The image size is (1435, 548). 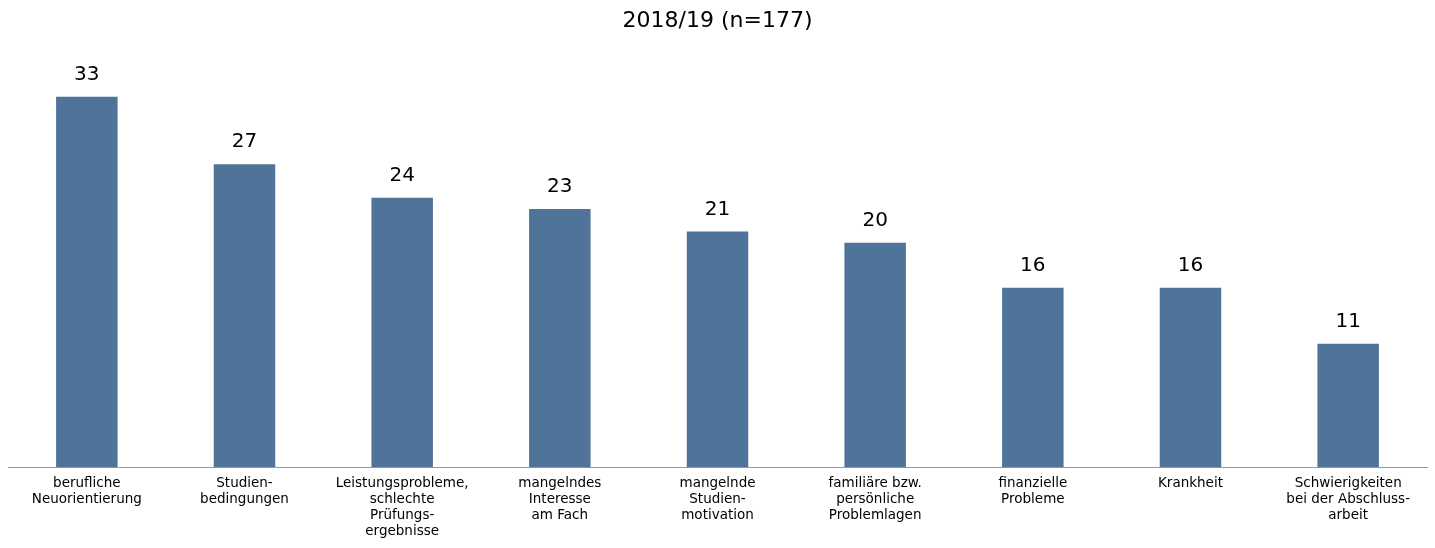 I want to click on data-label: 33, so click(x=87, y=73).